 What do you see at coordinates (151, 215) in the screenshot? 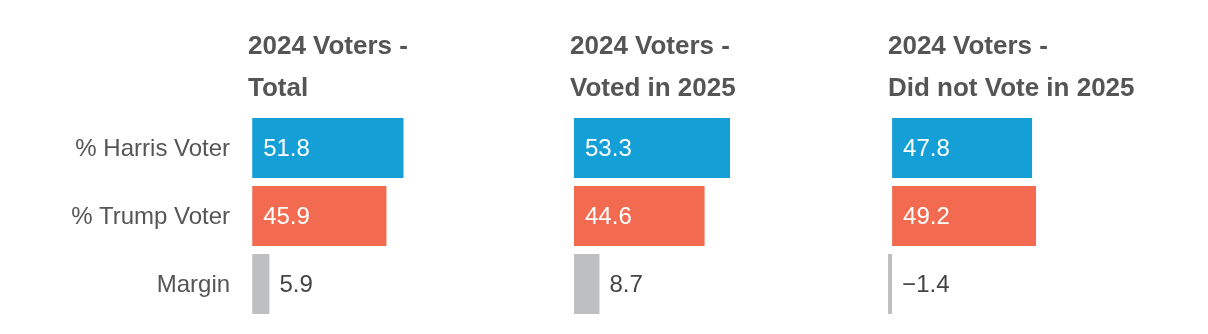
I see `y-tick-label: % Trump Voter` at bounding box center [151, 215].